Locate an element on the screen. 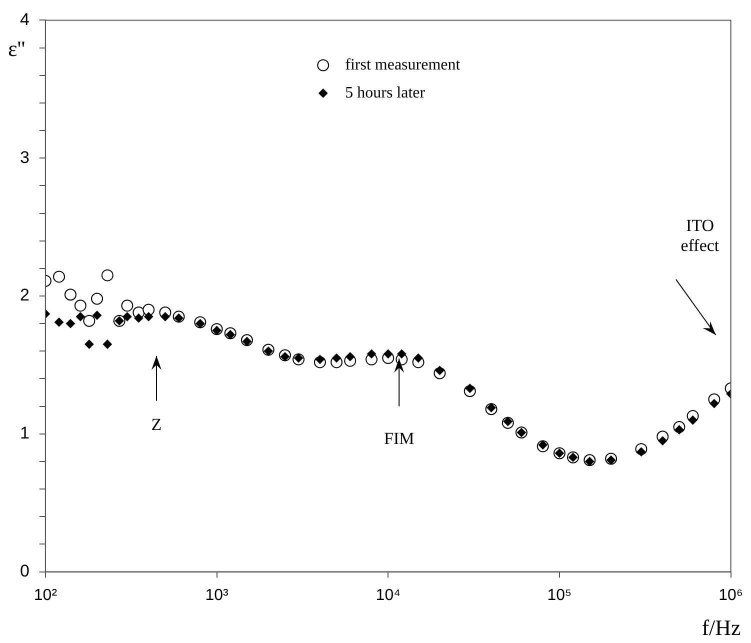  annotation: Z is located at coordinates (156, 424).